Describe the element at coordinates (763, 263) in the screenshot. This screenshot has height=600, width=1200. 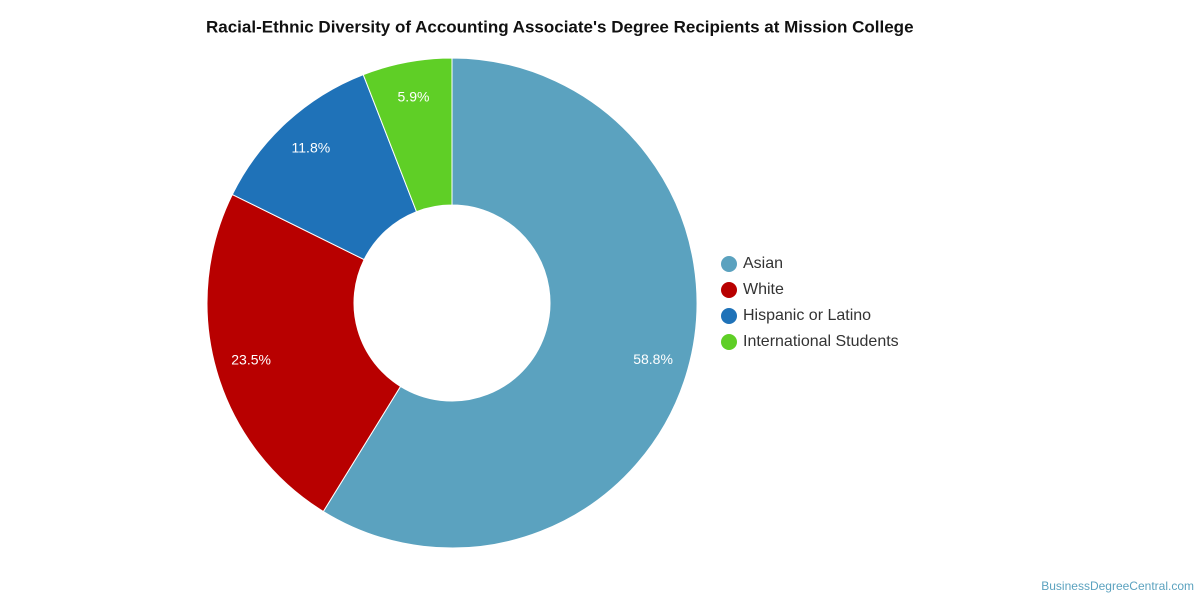
I see `legend-label: Asian` at that location.